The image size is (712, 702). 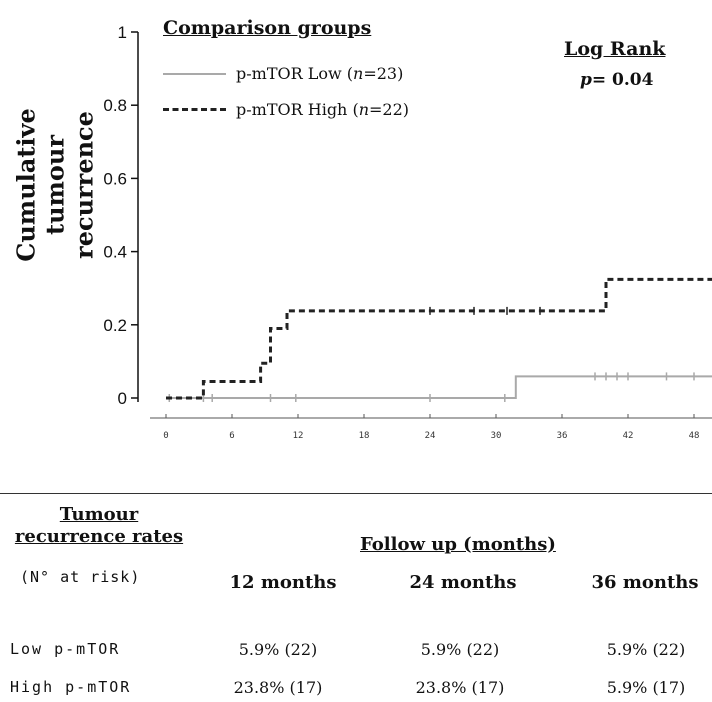 I want to click on x-tick-label: 36, so click(x=562, y=435).